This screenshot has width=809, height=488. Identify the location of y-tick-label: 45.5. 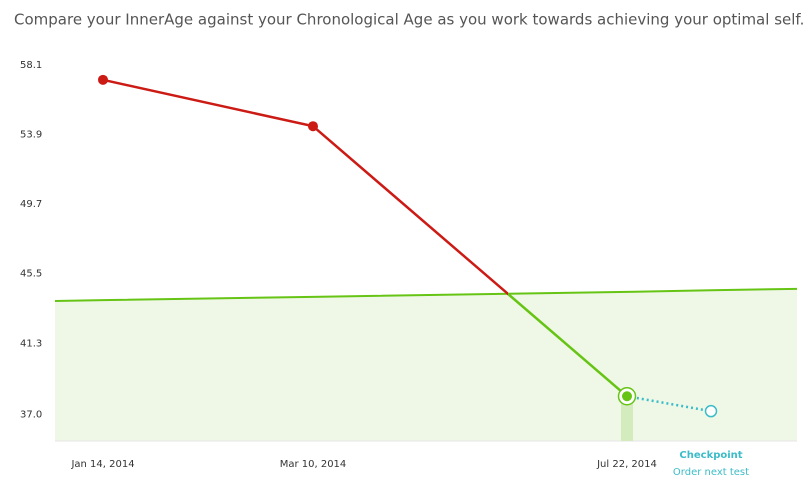
(31, 274).